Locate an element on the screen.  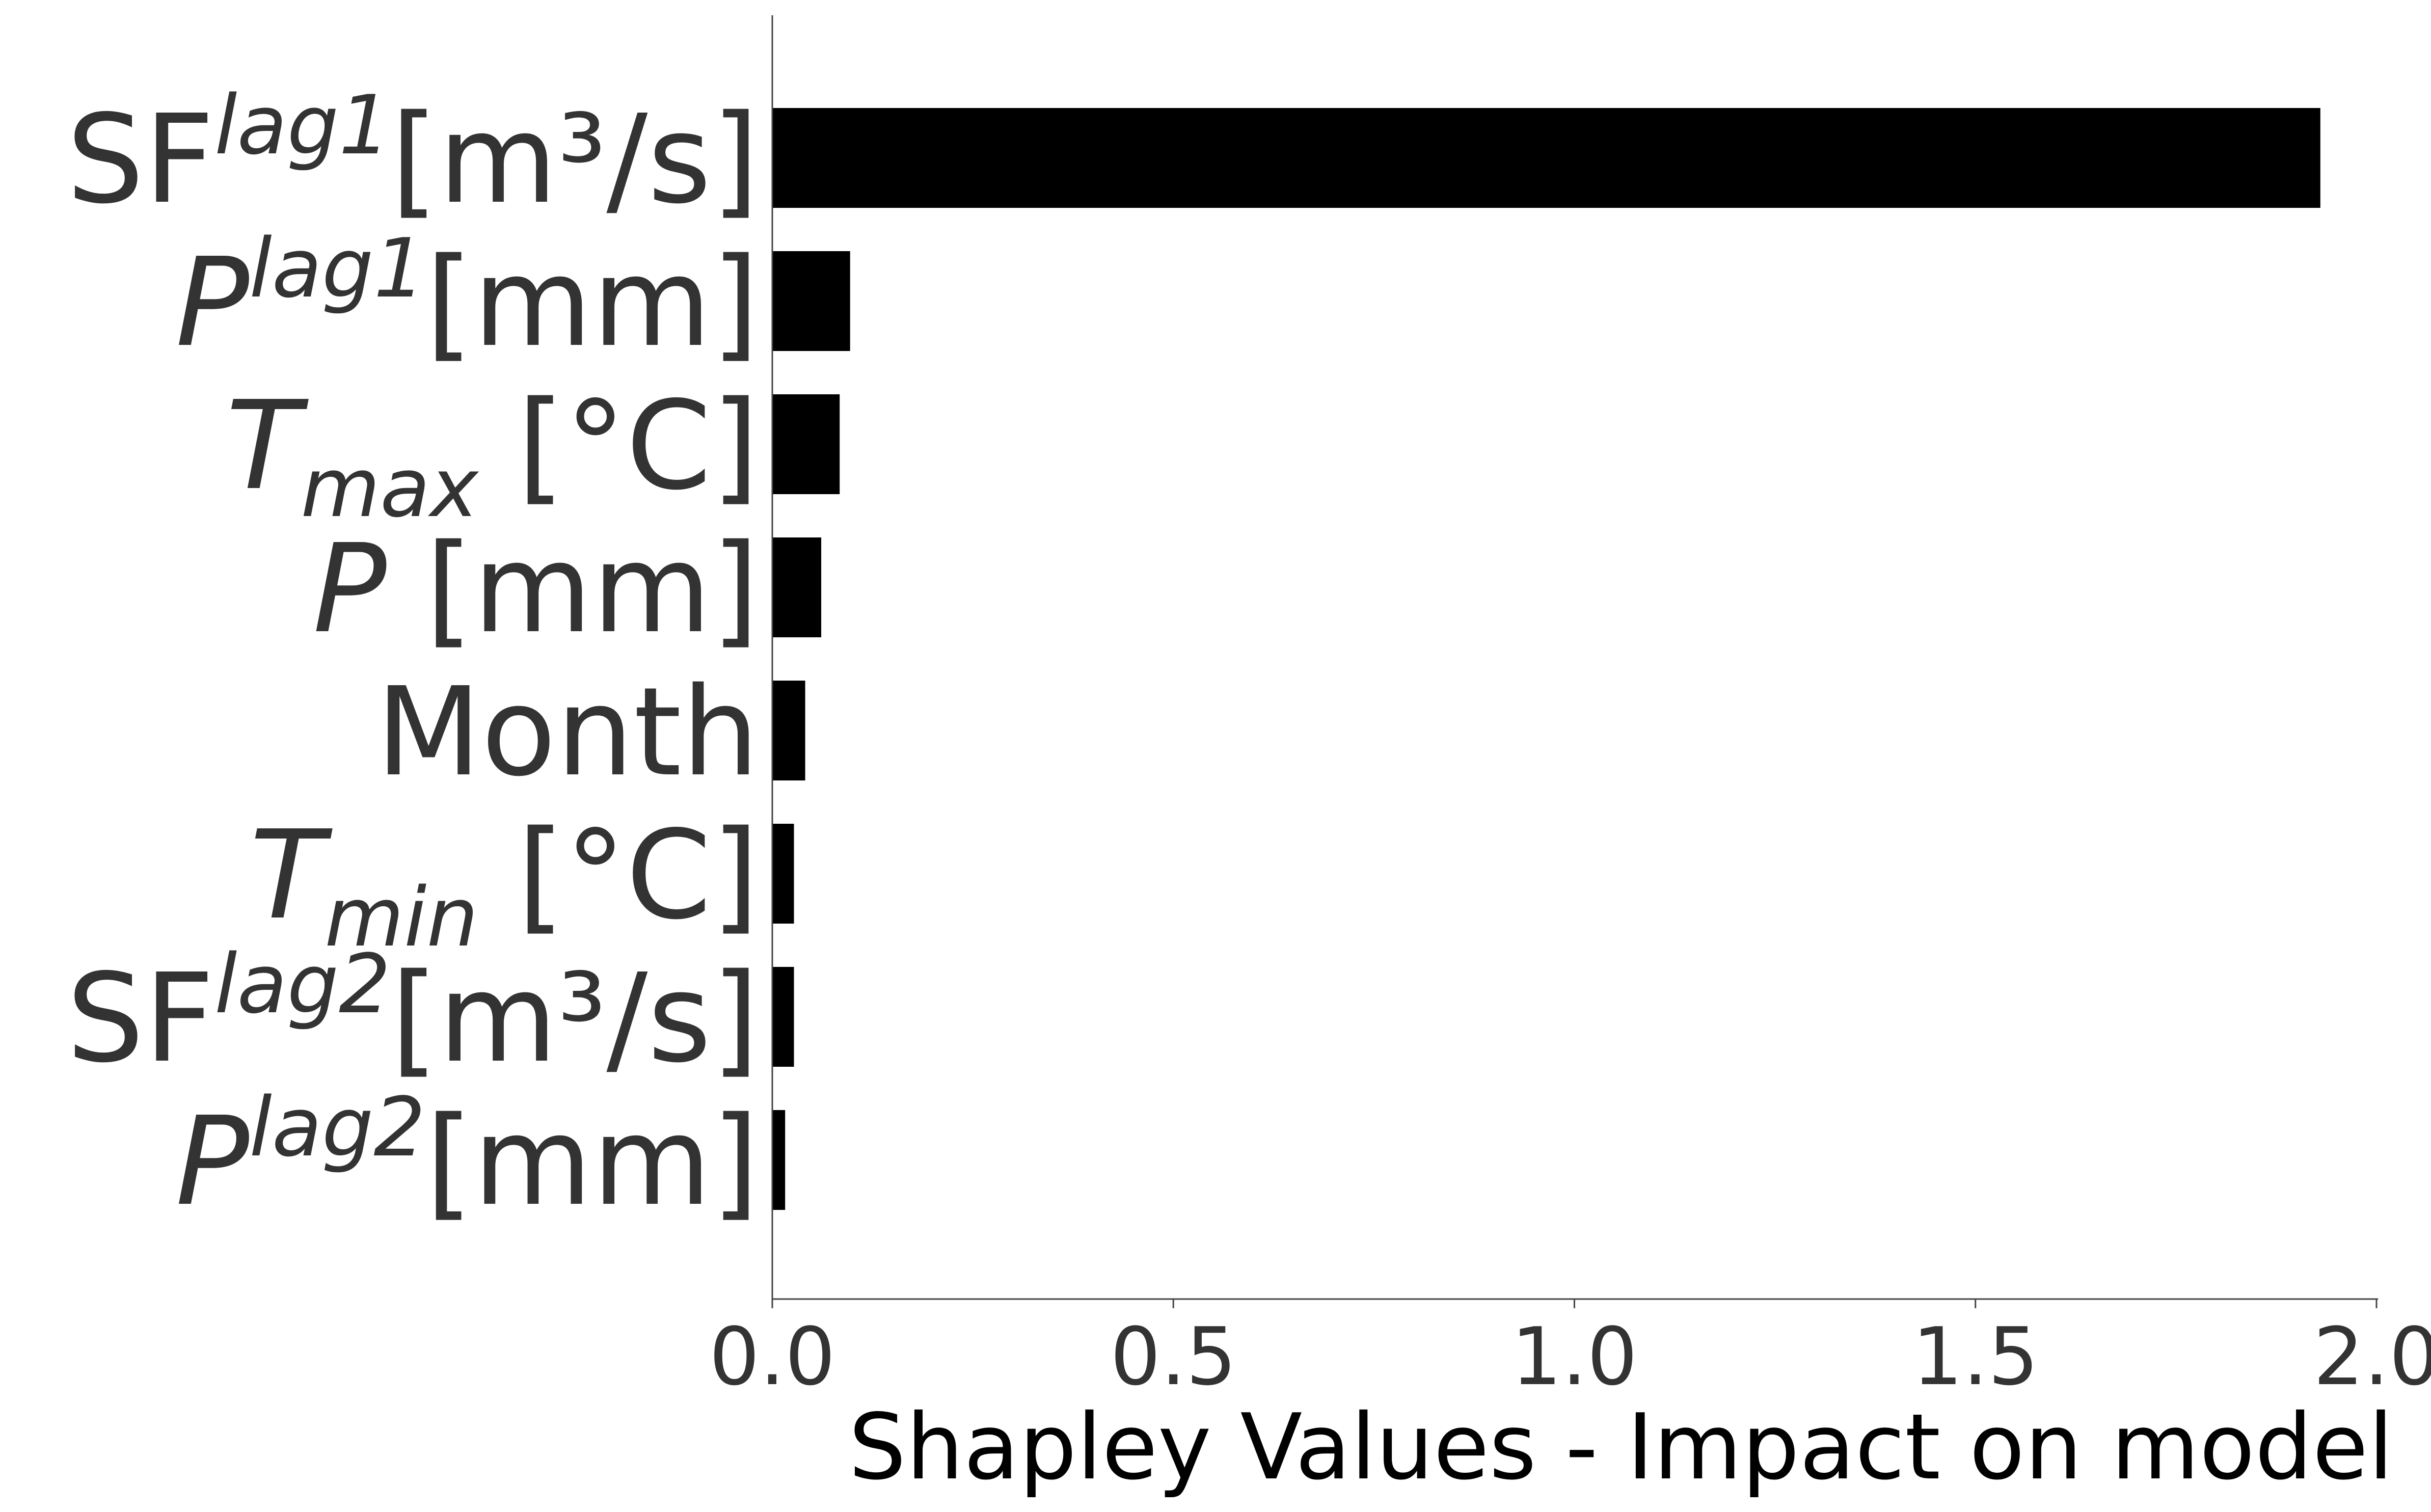
y-tick-label: SFlag2[m³/s] is located at coordinates (413, 1013).